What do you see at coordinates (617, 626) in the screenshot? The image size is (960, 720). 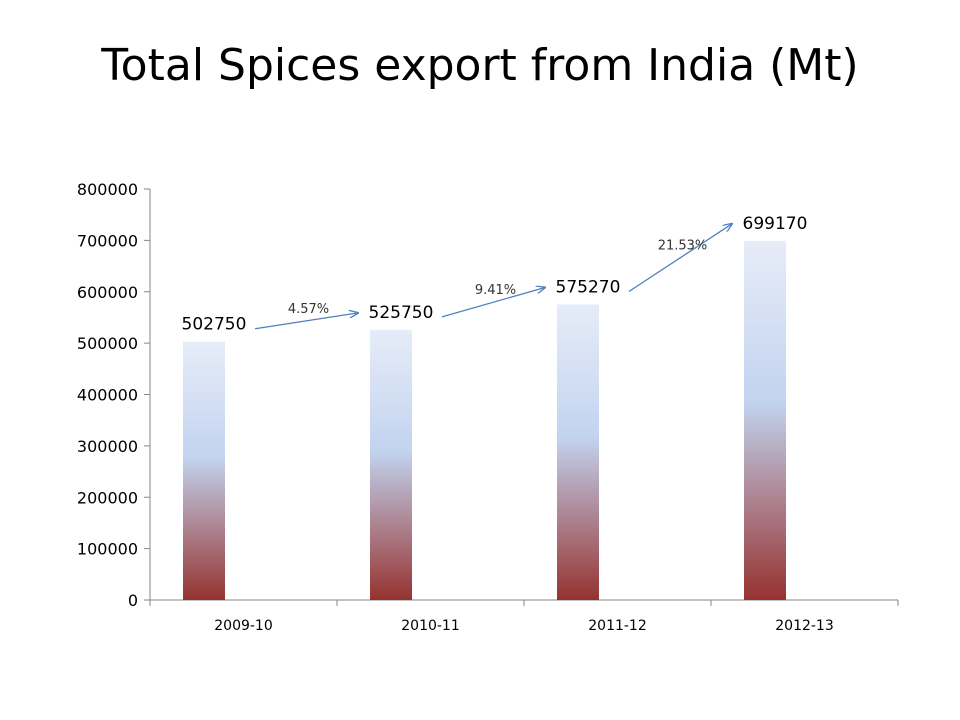 I see `x-tick-label: 2011-12` at bounding box center [617, 626].